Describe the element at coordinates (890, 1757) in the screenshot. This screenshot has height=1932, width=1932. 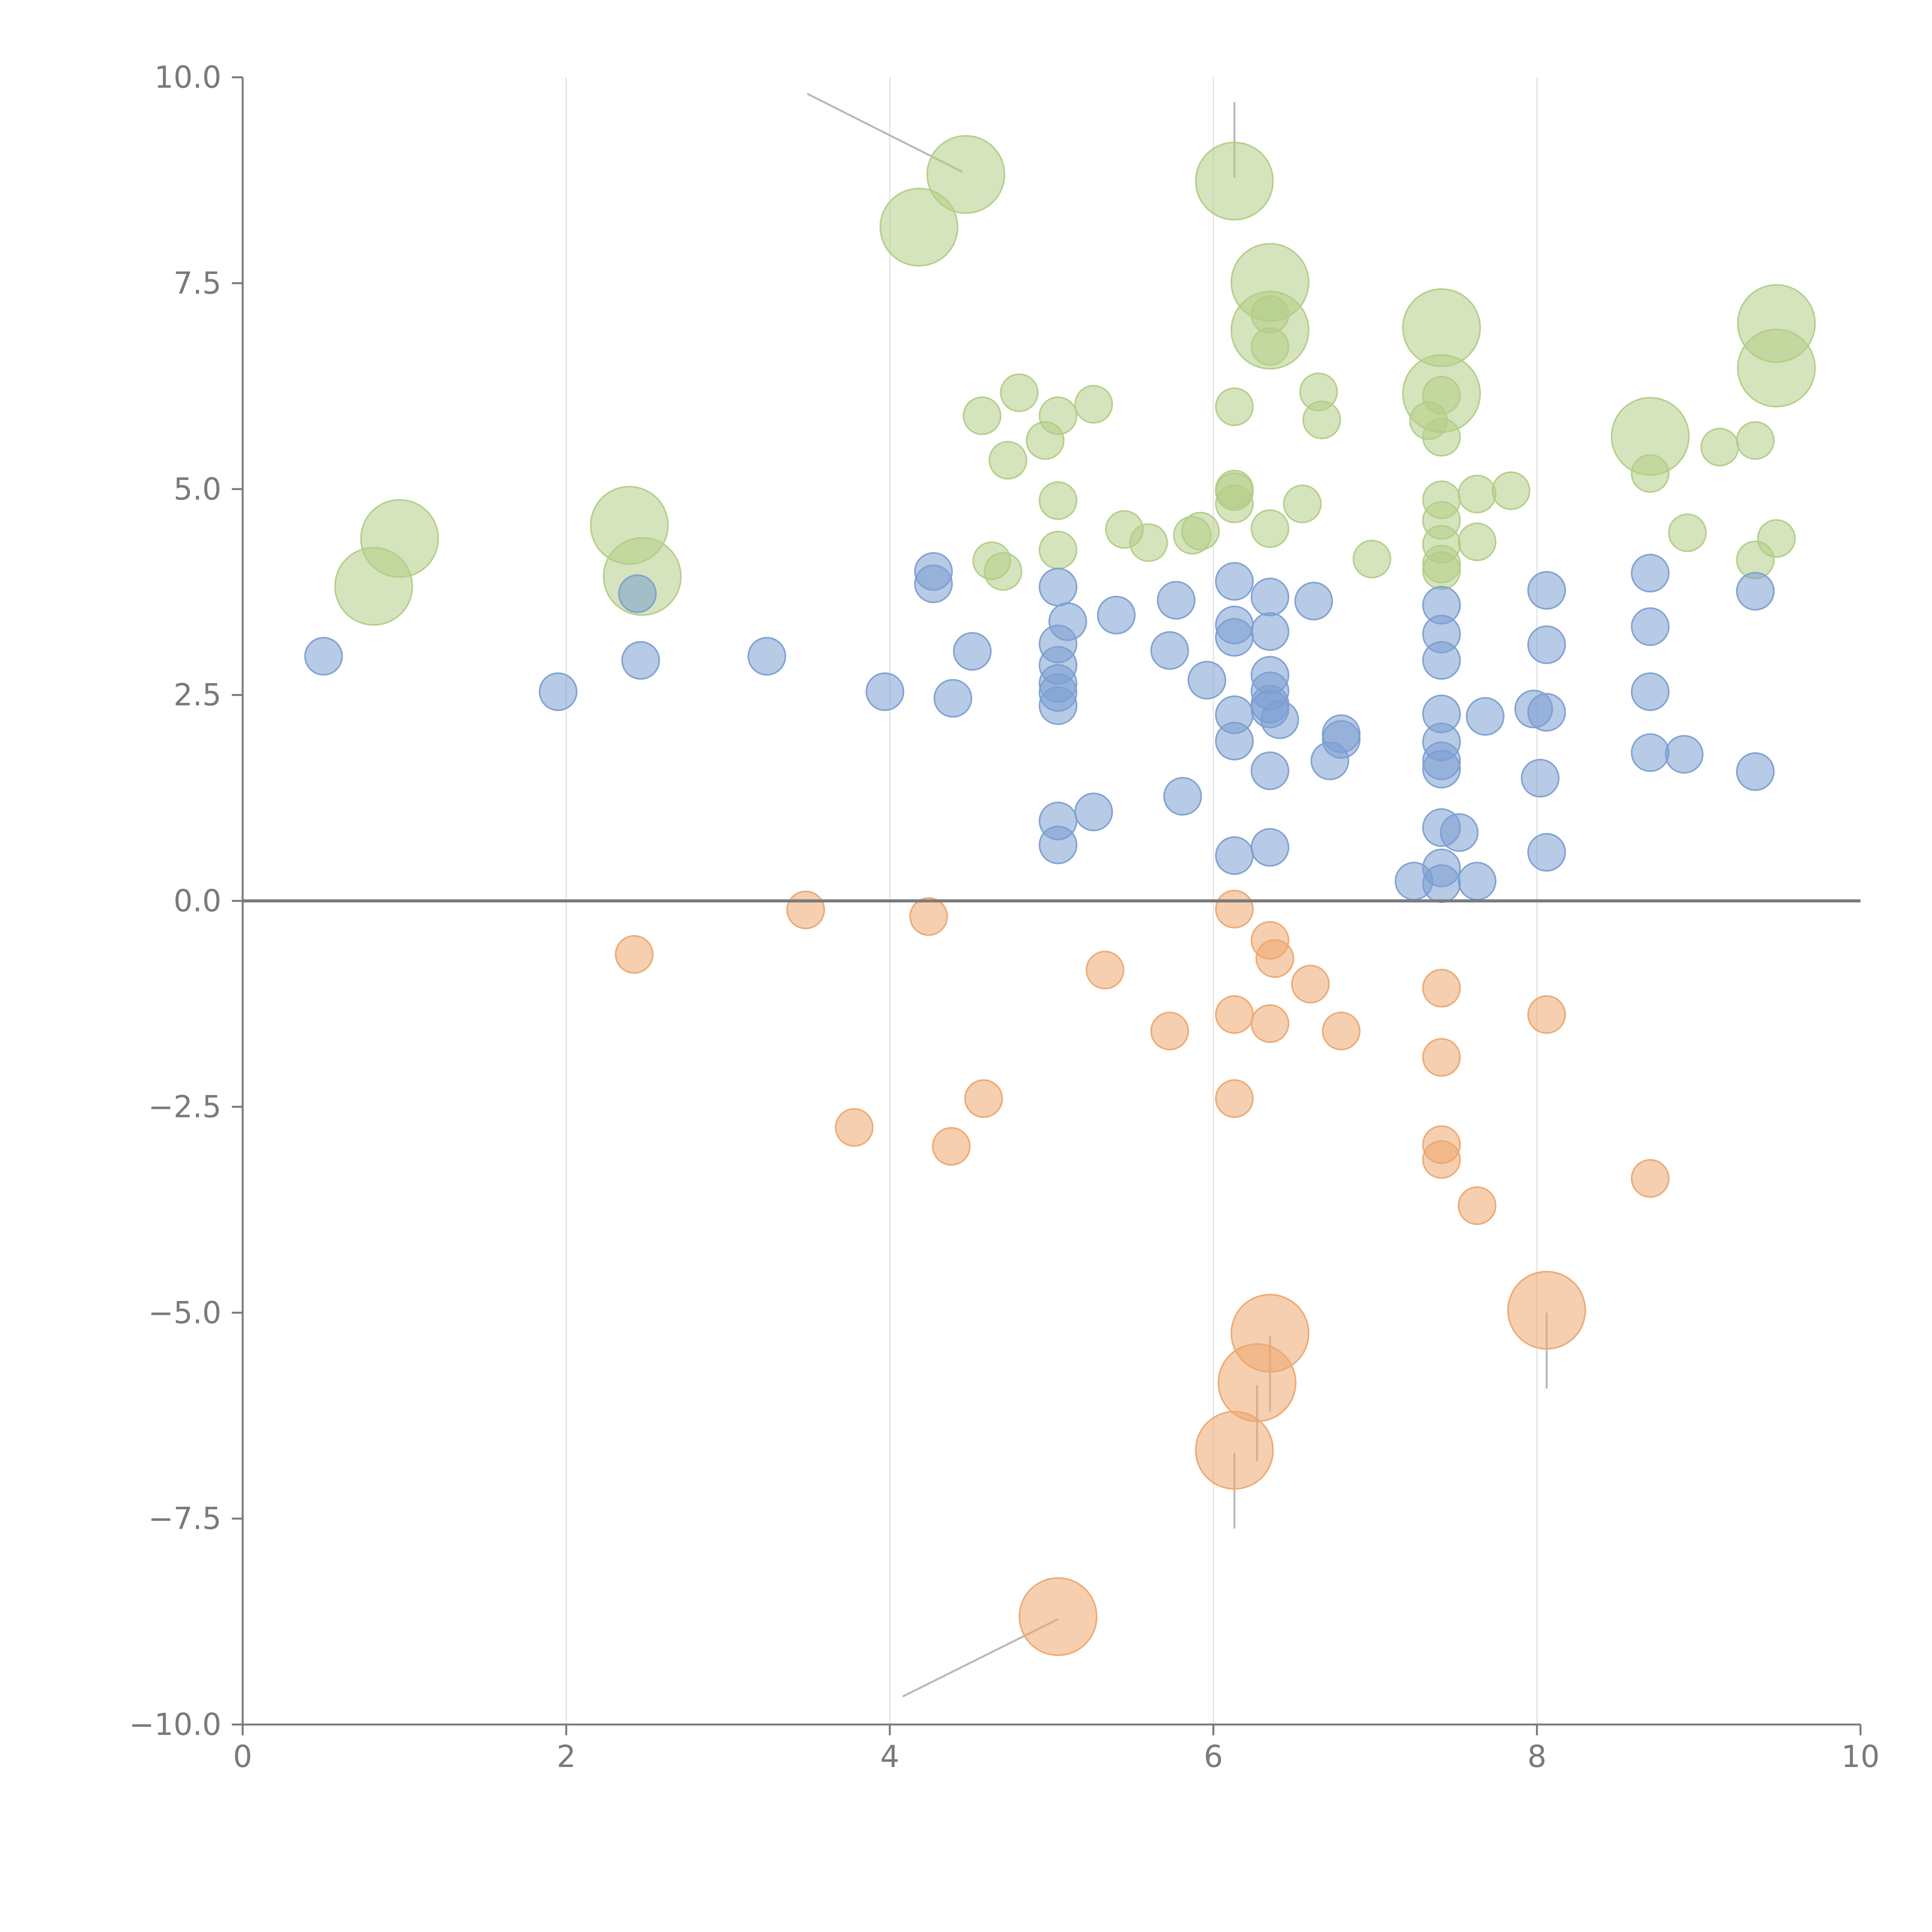
I see `x-tick-label: 4` at that location.